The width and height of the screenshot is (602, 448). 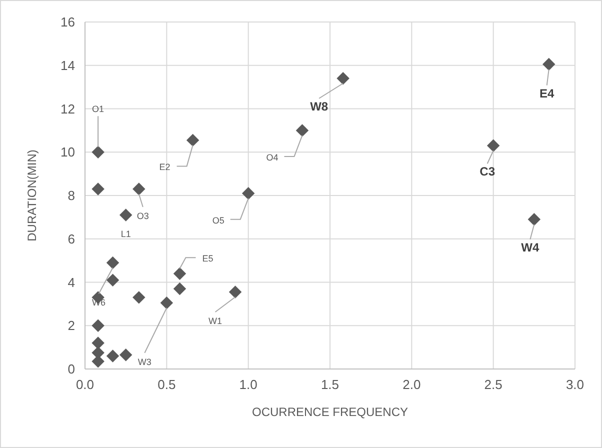 What do you see at coordinates (71, 369) in the screenshot?
I see `y-tick-label: 0` at bounding box center [71, 369].